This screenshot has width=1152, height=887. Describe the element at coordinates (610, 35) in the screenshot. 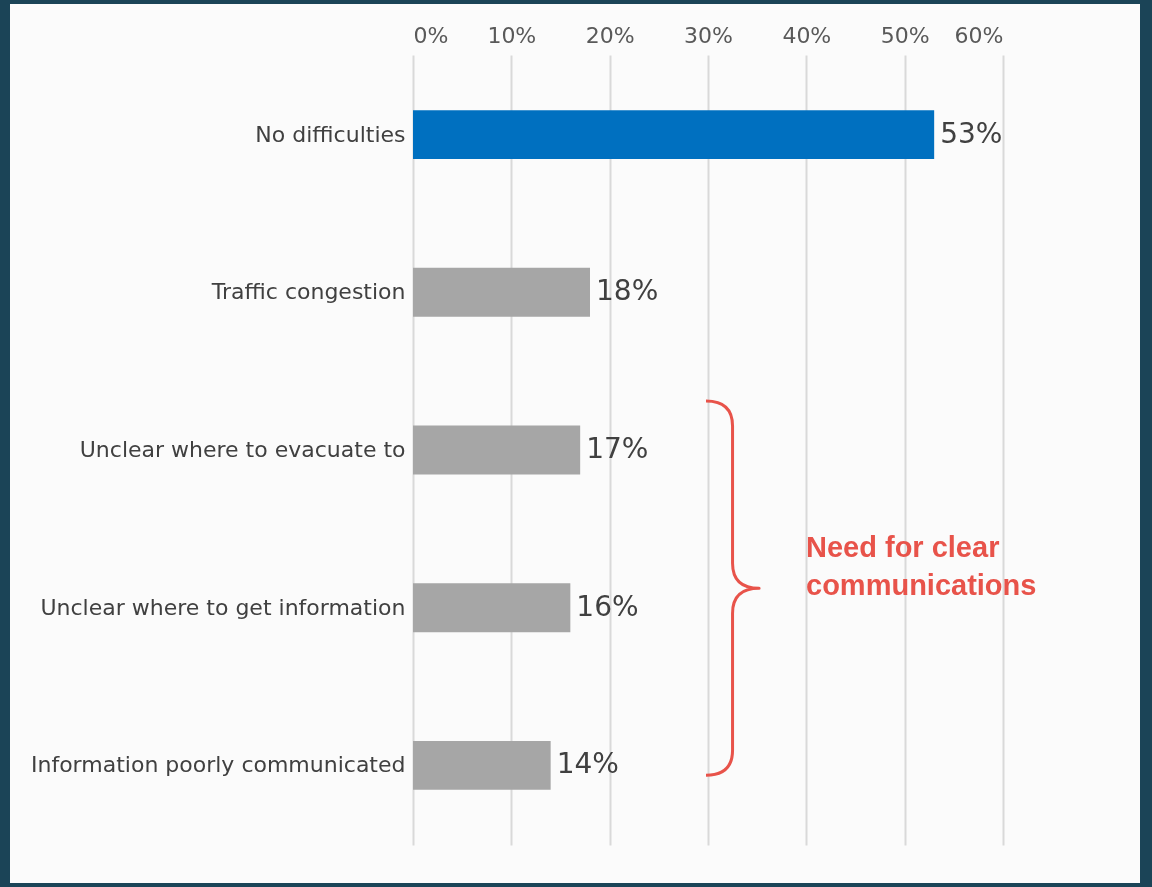

I see `x-tick-label: 20%` at that location.